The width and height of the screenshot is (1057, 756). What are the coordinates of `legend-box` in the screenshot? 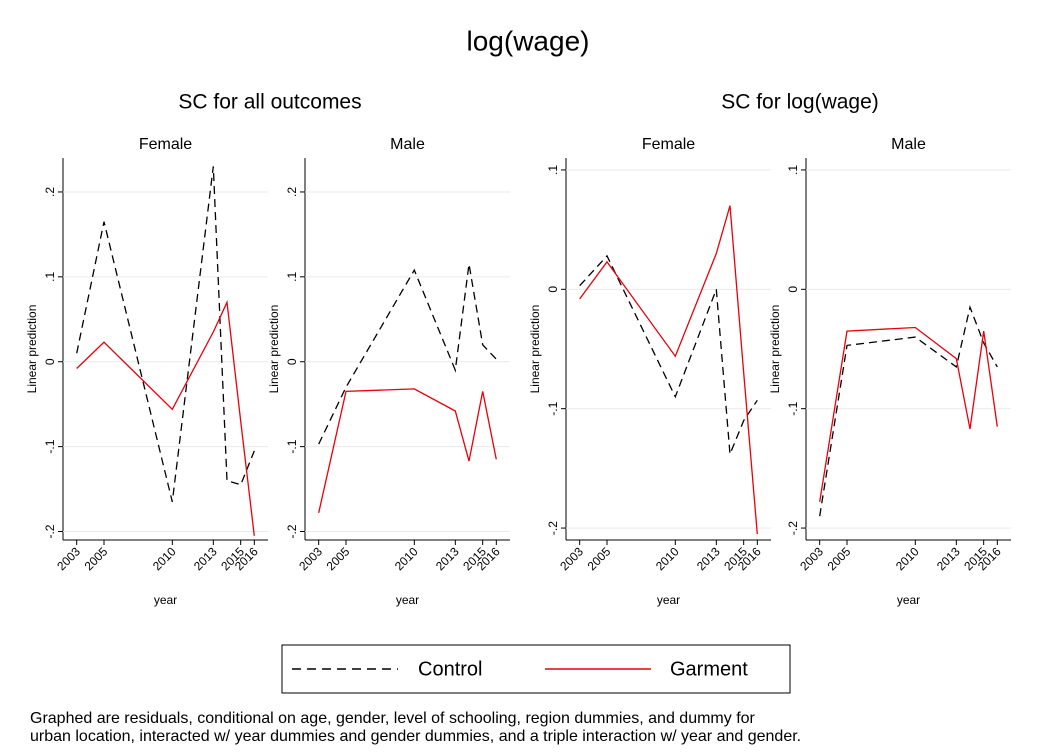 It's located at (536, 669).